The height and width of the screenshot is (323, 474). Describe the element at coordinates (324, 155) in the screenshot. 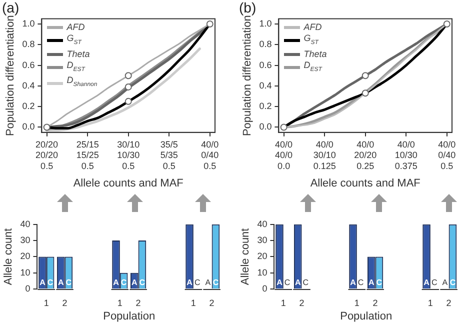

I see `x-tick-label: 40/0 30/10 0.125` at that location.